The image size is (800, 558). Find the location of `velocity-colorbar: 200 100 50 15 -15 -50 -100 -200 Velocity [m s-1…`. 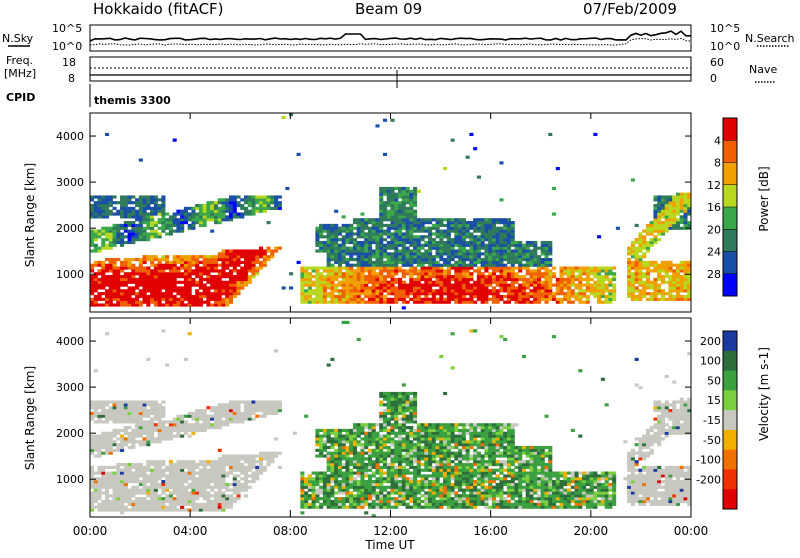

velocity-colorbar: 200 100 50 15 -15 -50 -100 -200 Velocity [m s-1… is located at coordinates (733, 420).